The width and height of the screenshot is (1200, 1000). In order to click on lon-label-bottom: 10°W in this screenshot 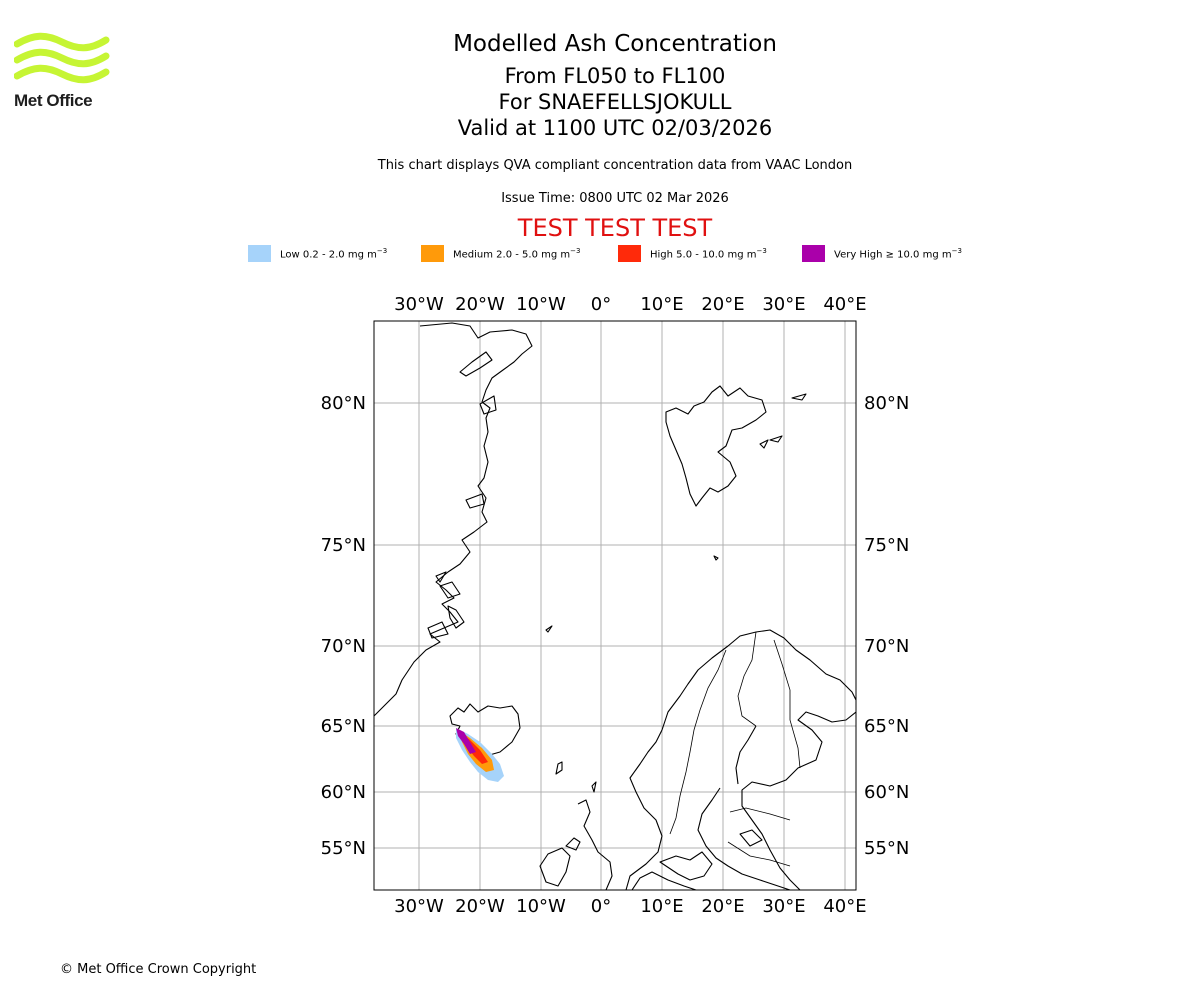, I will do `click(541, 906)`.